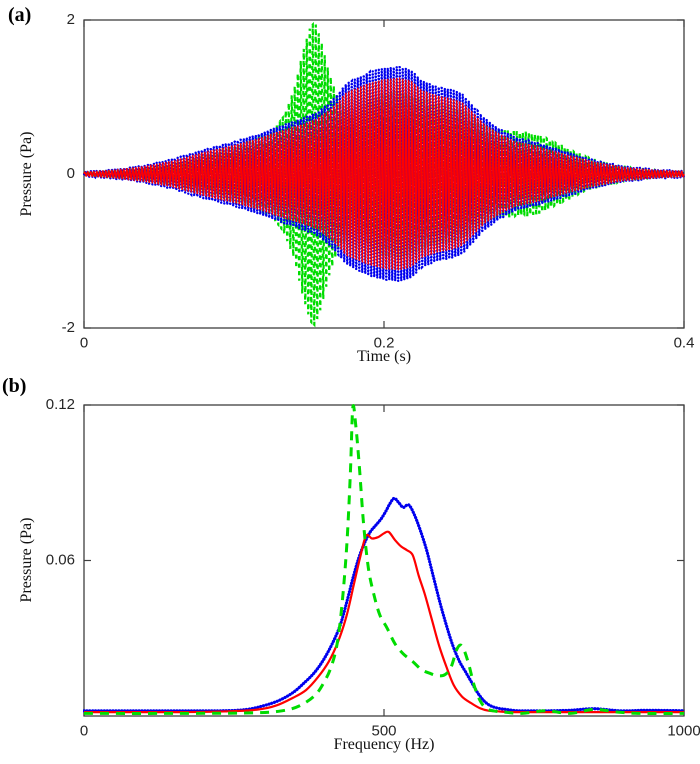 Image resolution: width=700 pixels, height=764 pixels. What do you see at coordinates (683, 730) in the screenshot?
I see `panel-b-x-tick-label: 1000` at bounding box center [683, 730].